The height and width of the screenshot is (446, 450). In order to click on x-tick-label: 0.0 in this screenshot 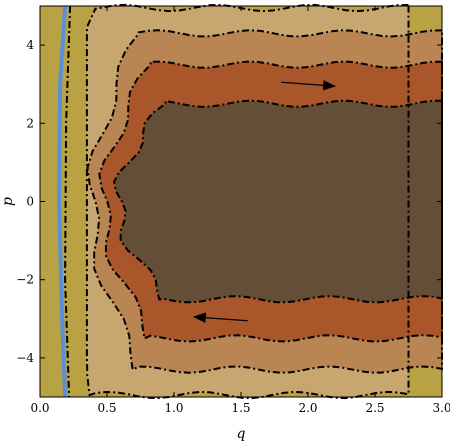, I will do `click(39, 408)`.